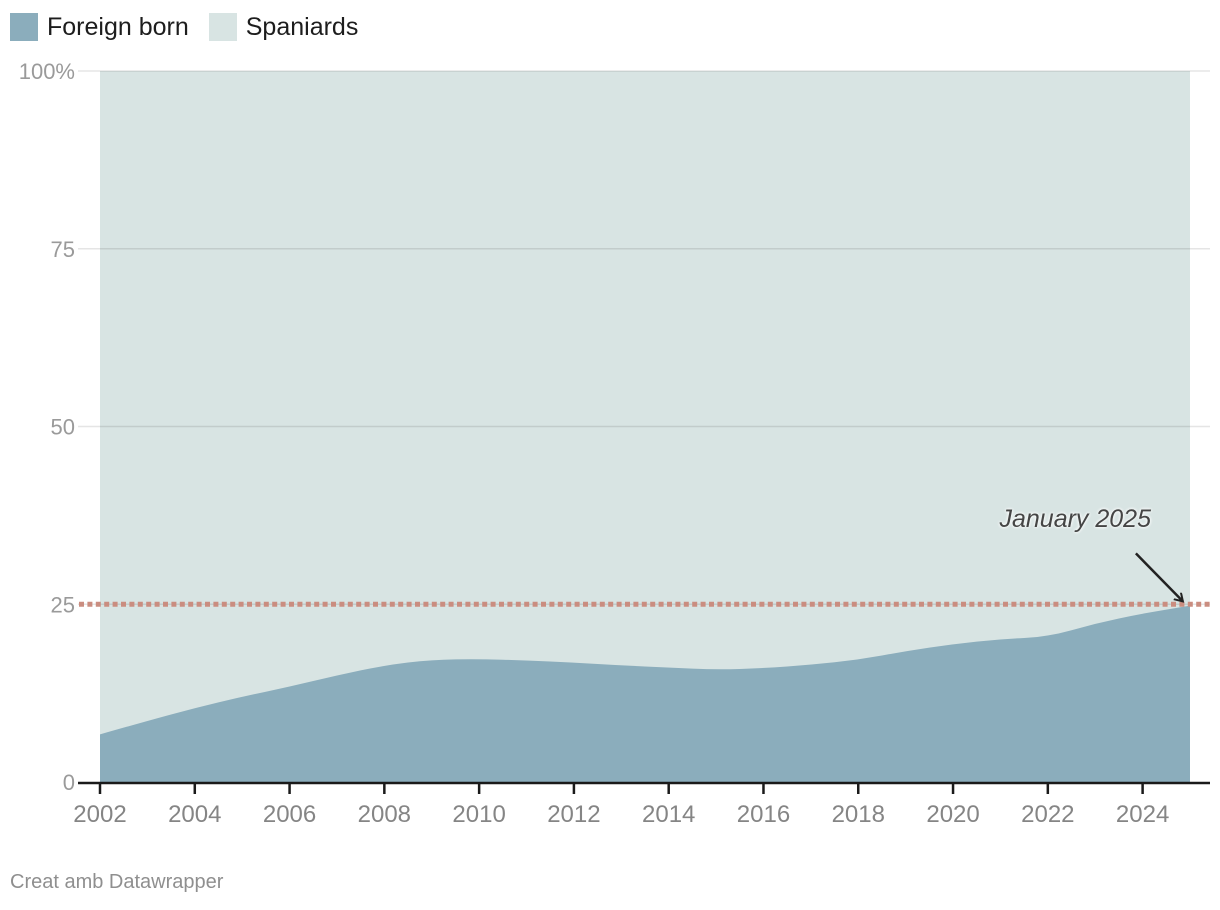 Image resolution: width=1220 pixels, height=910 pixels. I want to click on x-axis-ticks, so click(621, 788).